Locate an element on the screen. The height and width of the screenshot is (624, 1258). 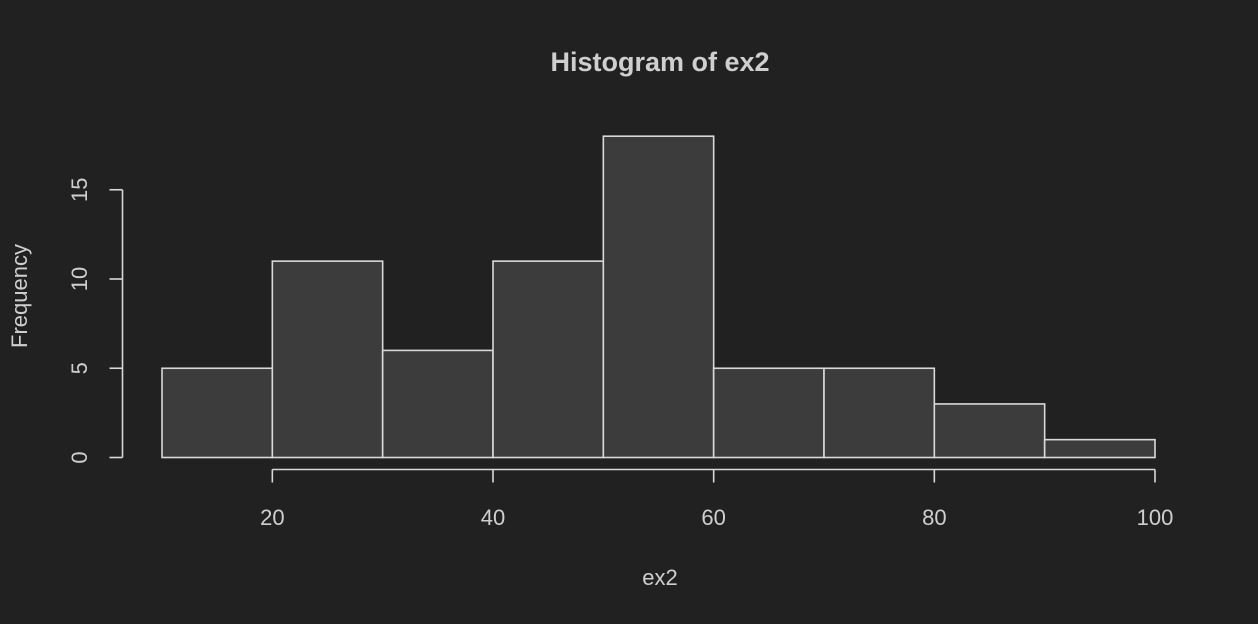
y-tick-label-1: 5 is located at coordinates (79, 368).